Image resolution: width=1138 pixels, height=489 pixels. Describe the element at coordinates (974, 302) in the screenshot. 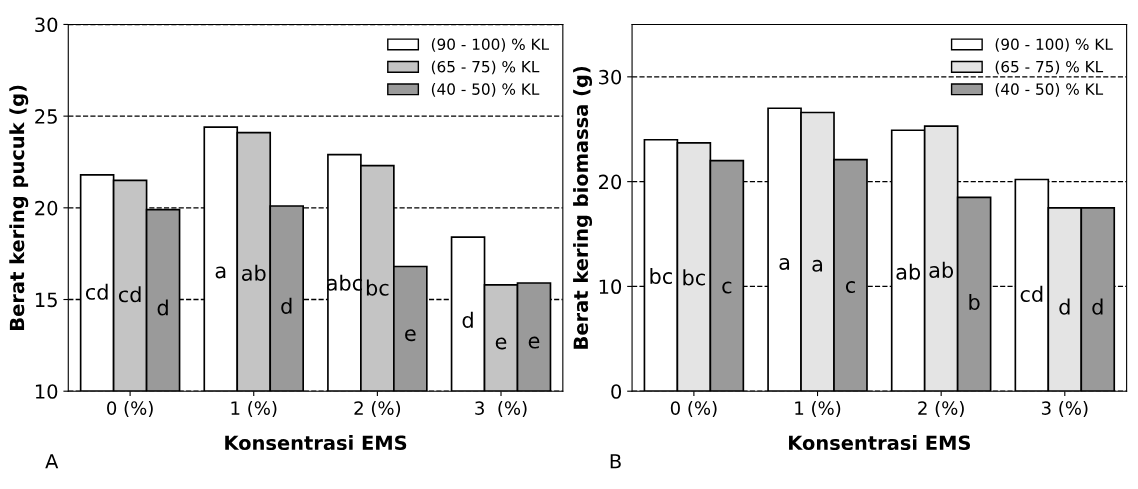

I see `data-label: b` at that location.